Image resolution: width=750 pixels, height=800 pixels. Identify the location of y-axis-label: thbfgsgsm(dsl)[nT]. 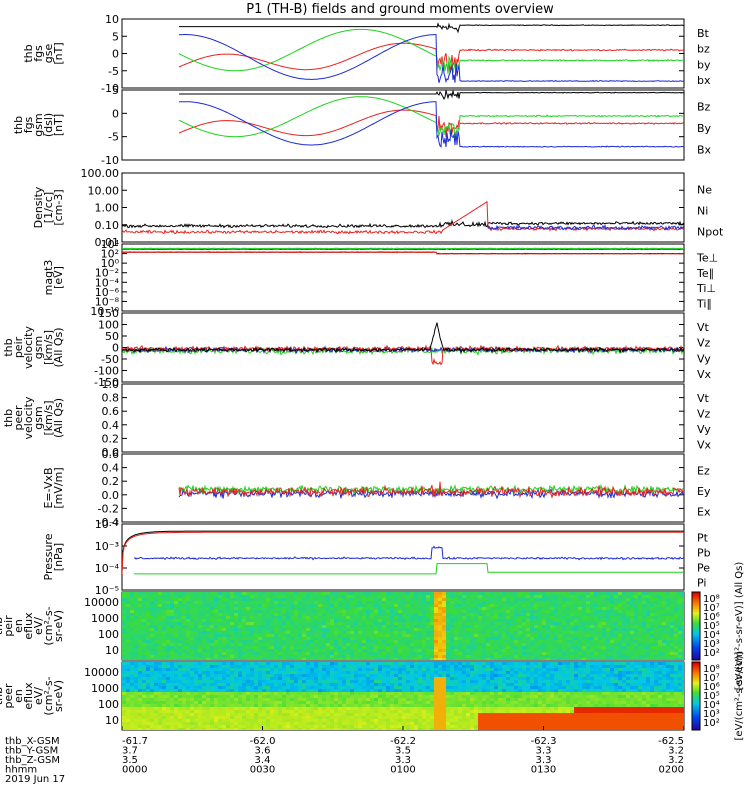
(38, 125).